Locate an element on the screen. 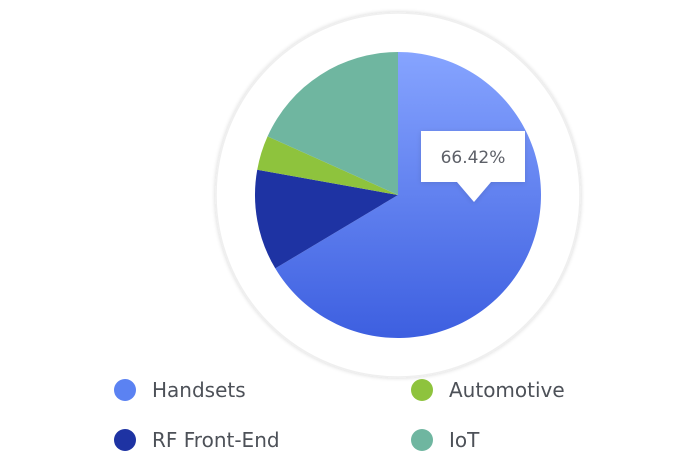 The height and width of the screenshot is (464, 678). legend-item-rf-front-end: RF Front-End is located at coordinates (197, 440).